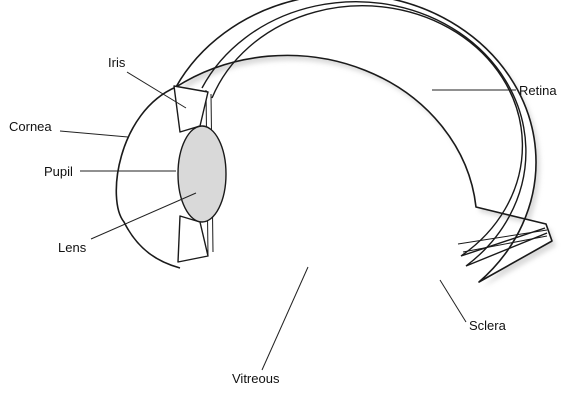  Describe the element at coordinates (453, 301) in the screenshot. I see `sclera-leader` at that location.